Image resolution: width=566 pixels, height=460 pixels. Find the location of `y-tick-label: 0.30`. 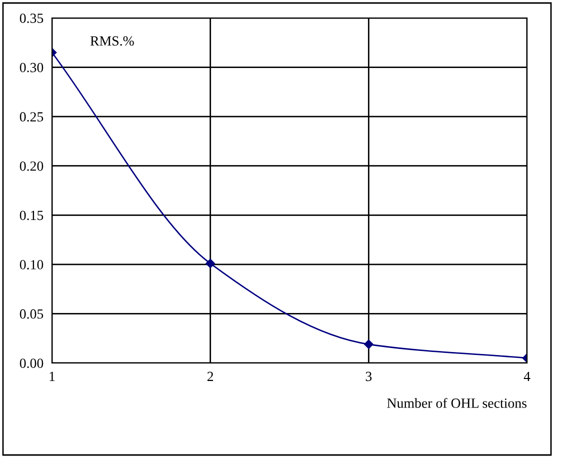

y-tick-label: 0.30 is located at coordinates (32, 67).